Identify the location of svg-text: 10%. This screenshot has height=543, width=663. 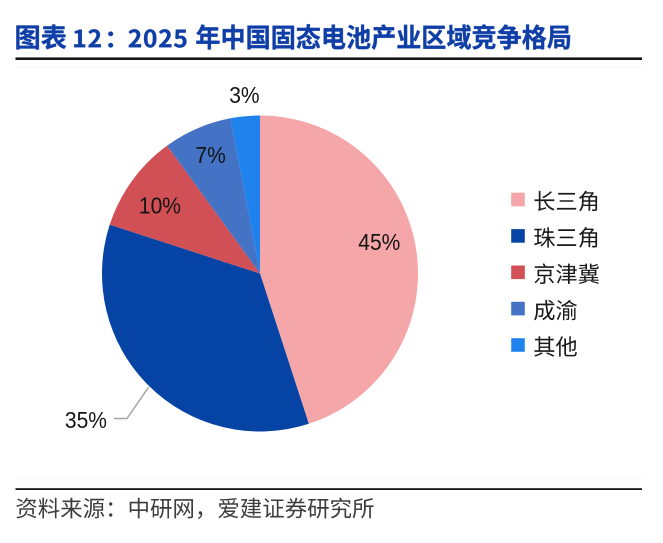
(160, 205).